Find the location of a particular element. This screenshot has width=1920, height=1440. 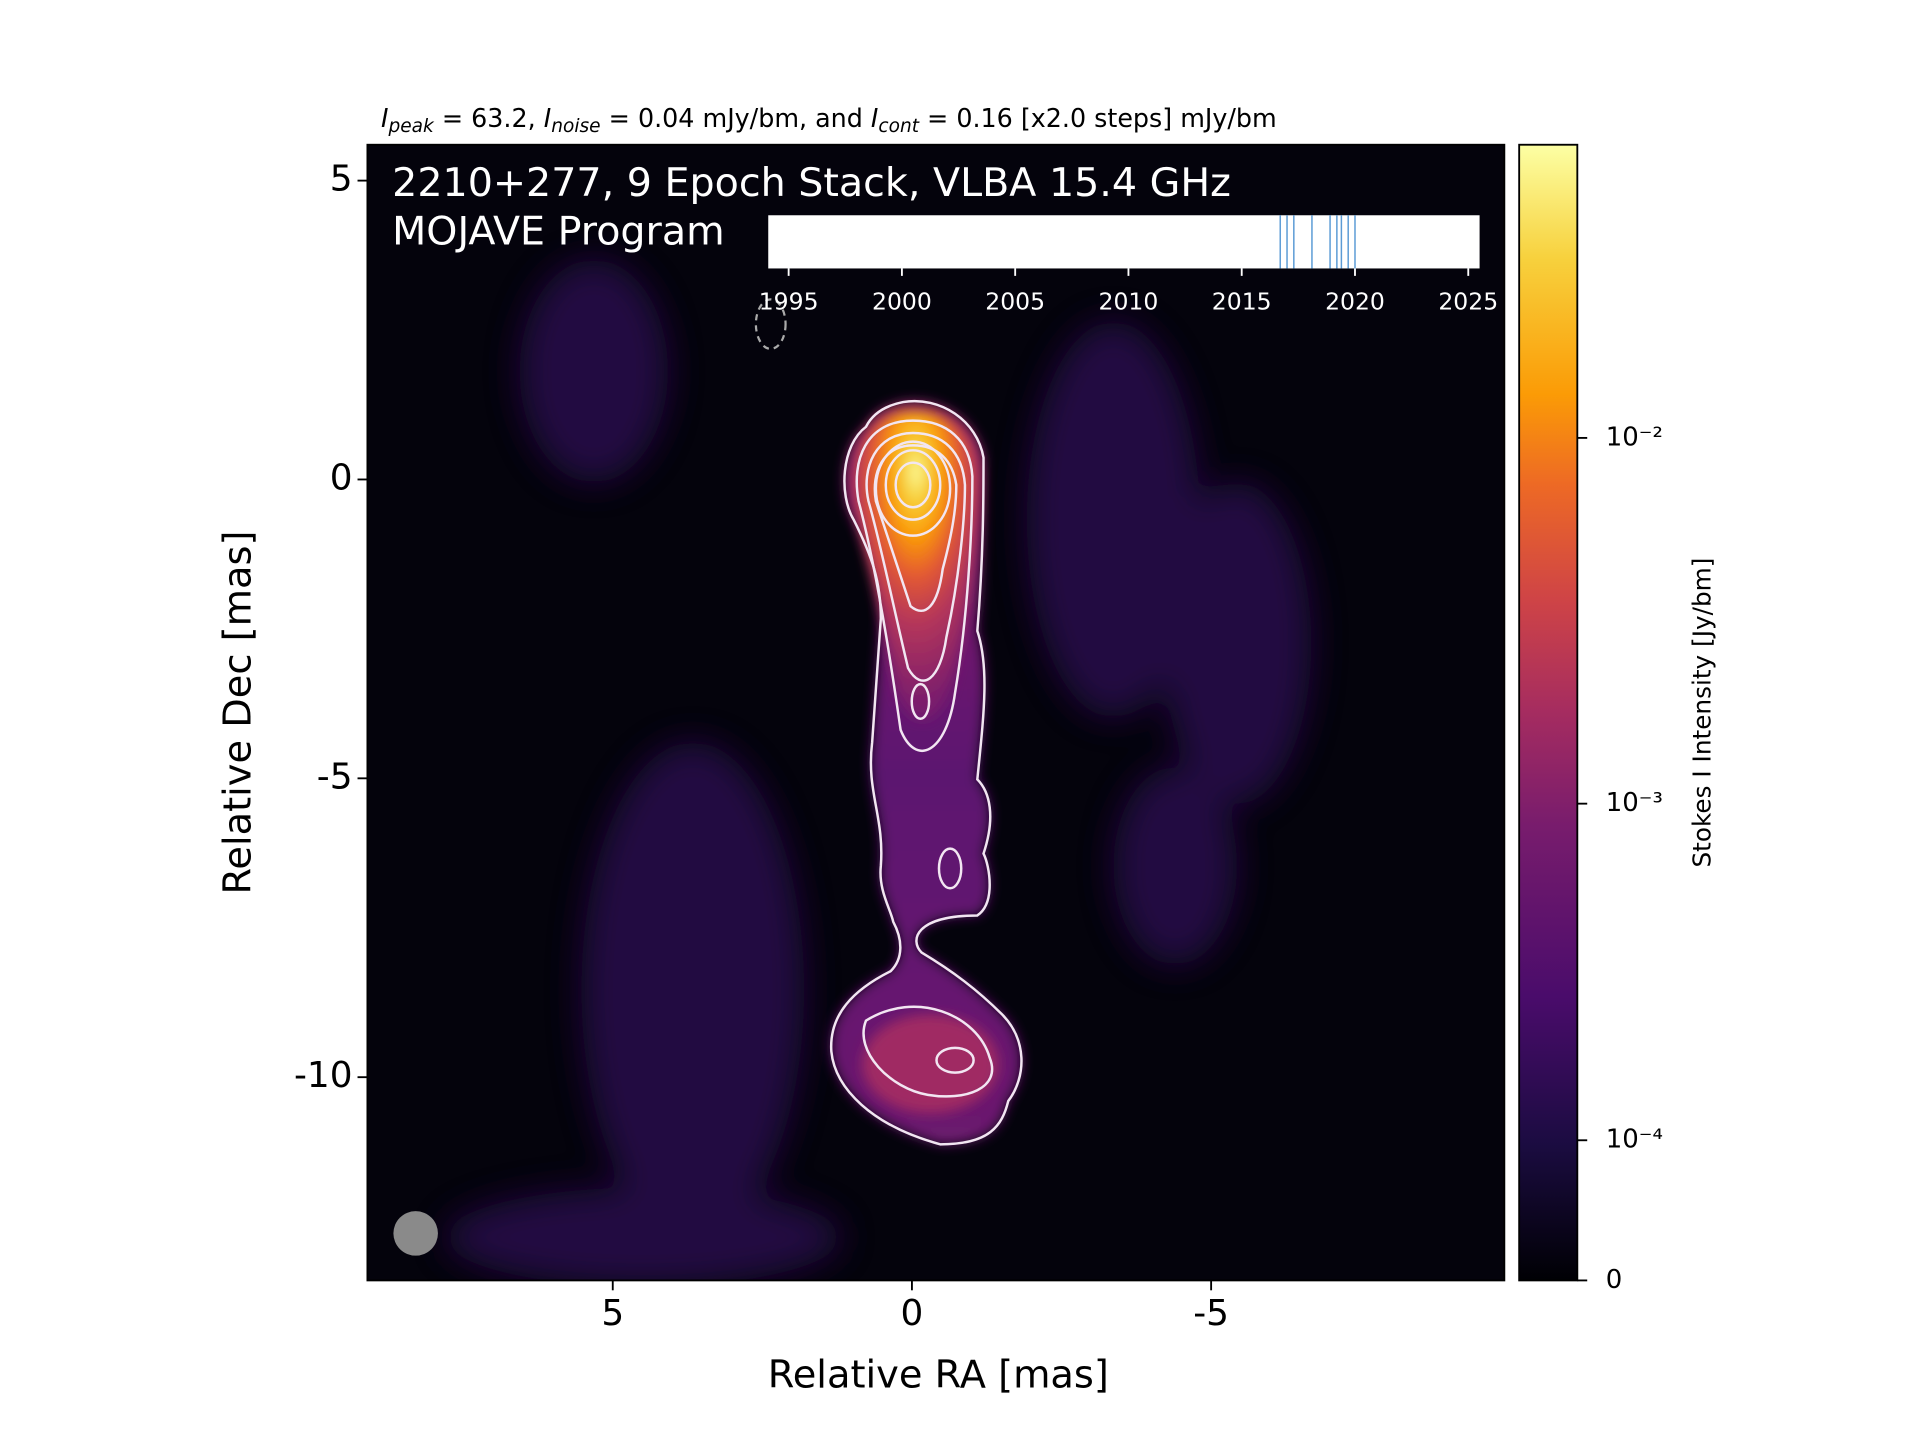

subscript: peak is located at coordinates (412, 126).